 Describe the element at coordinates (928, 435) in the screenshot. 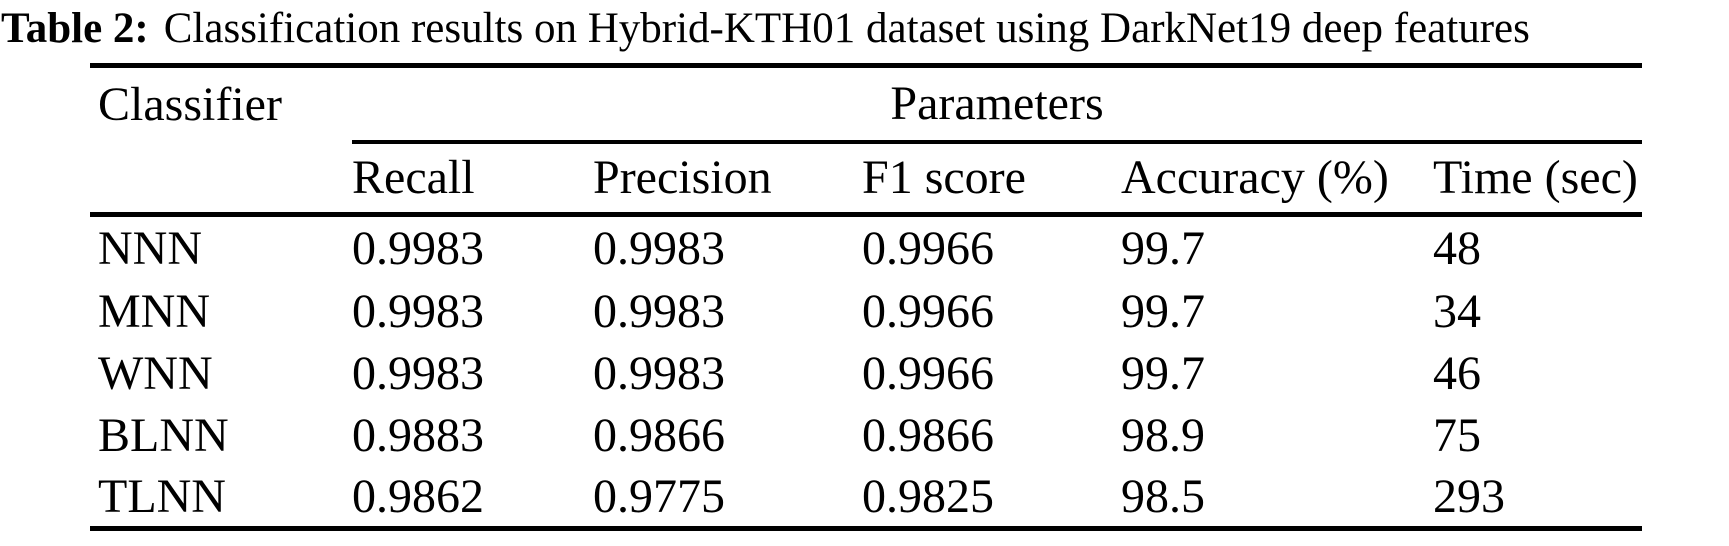

I see `cell-blnn-f1: 0.9866` at that location.